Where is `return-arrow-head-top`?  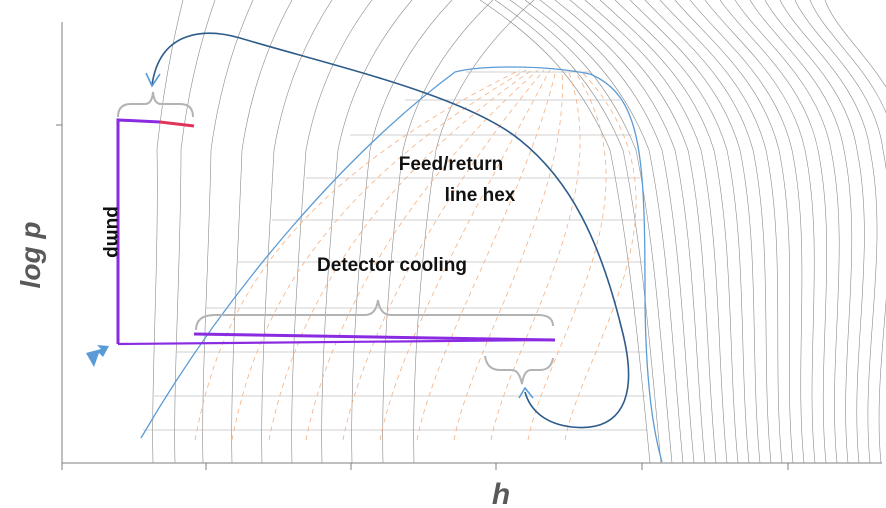
return-arrow-head-top is located at coordinates (153, 80).